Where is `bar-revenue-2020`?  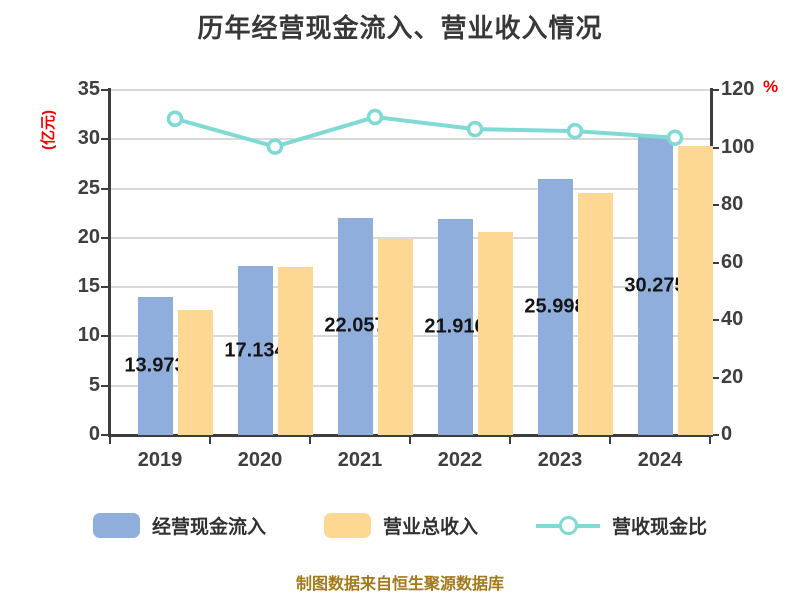 bar-revenue-2020 is located at coordinates (295, 350).